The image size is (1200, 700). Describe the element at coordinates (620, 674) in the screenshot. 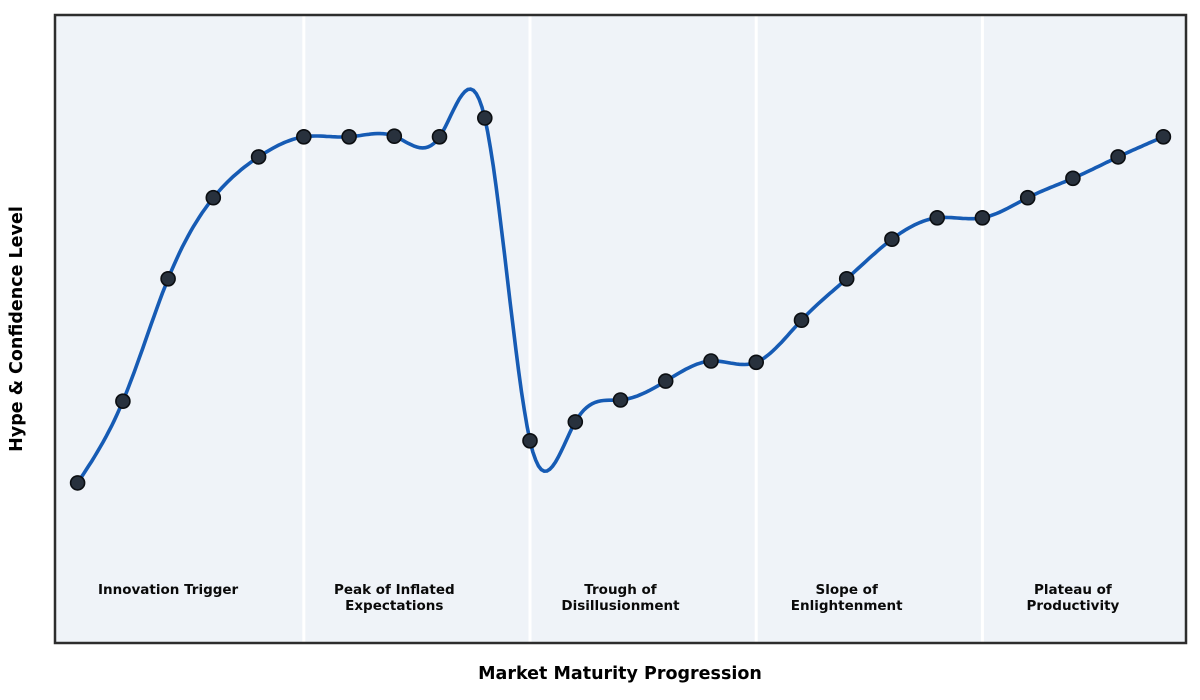

I see `x-axis-label: Market Maturity Progression` at that location.